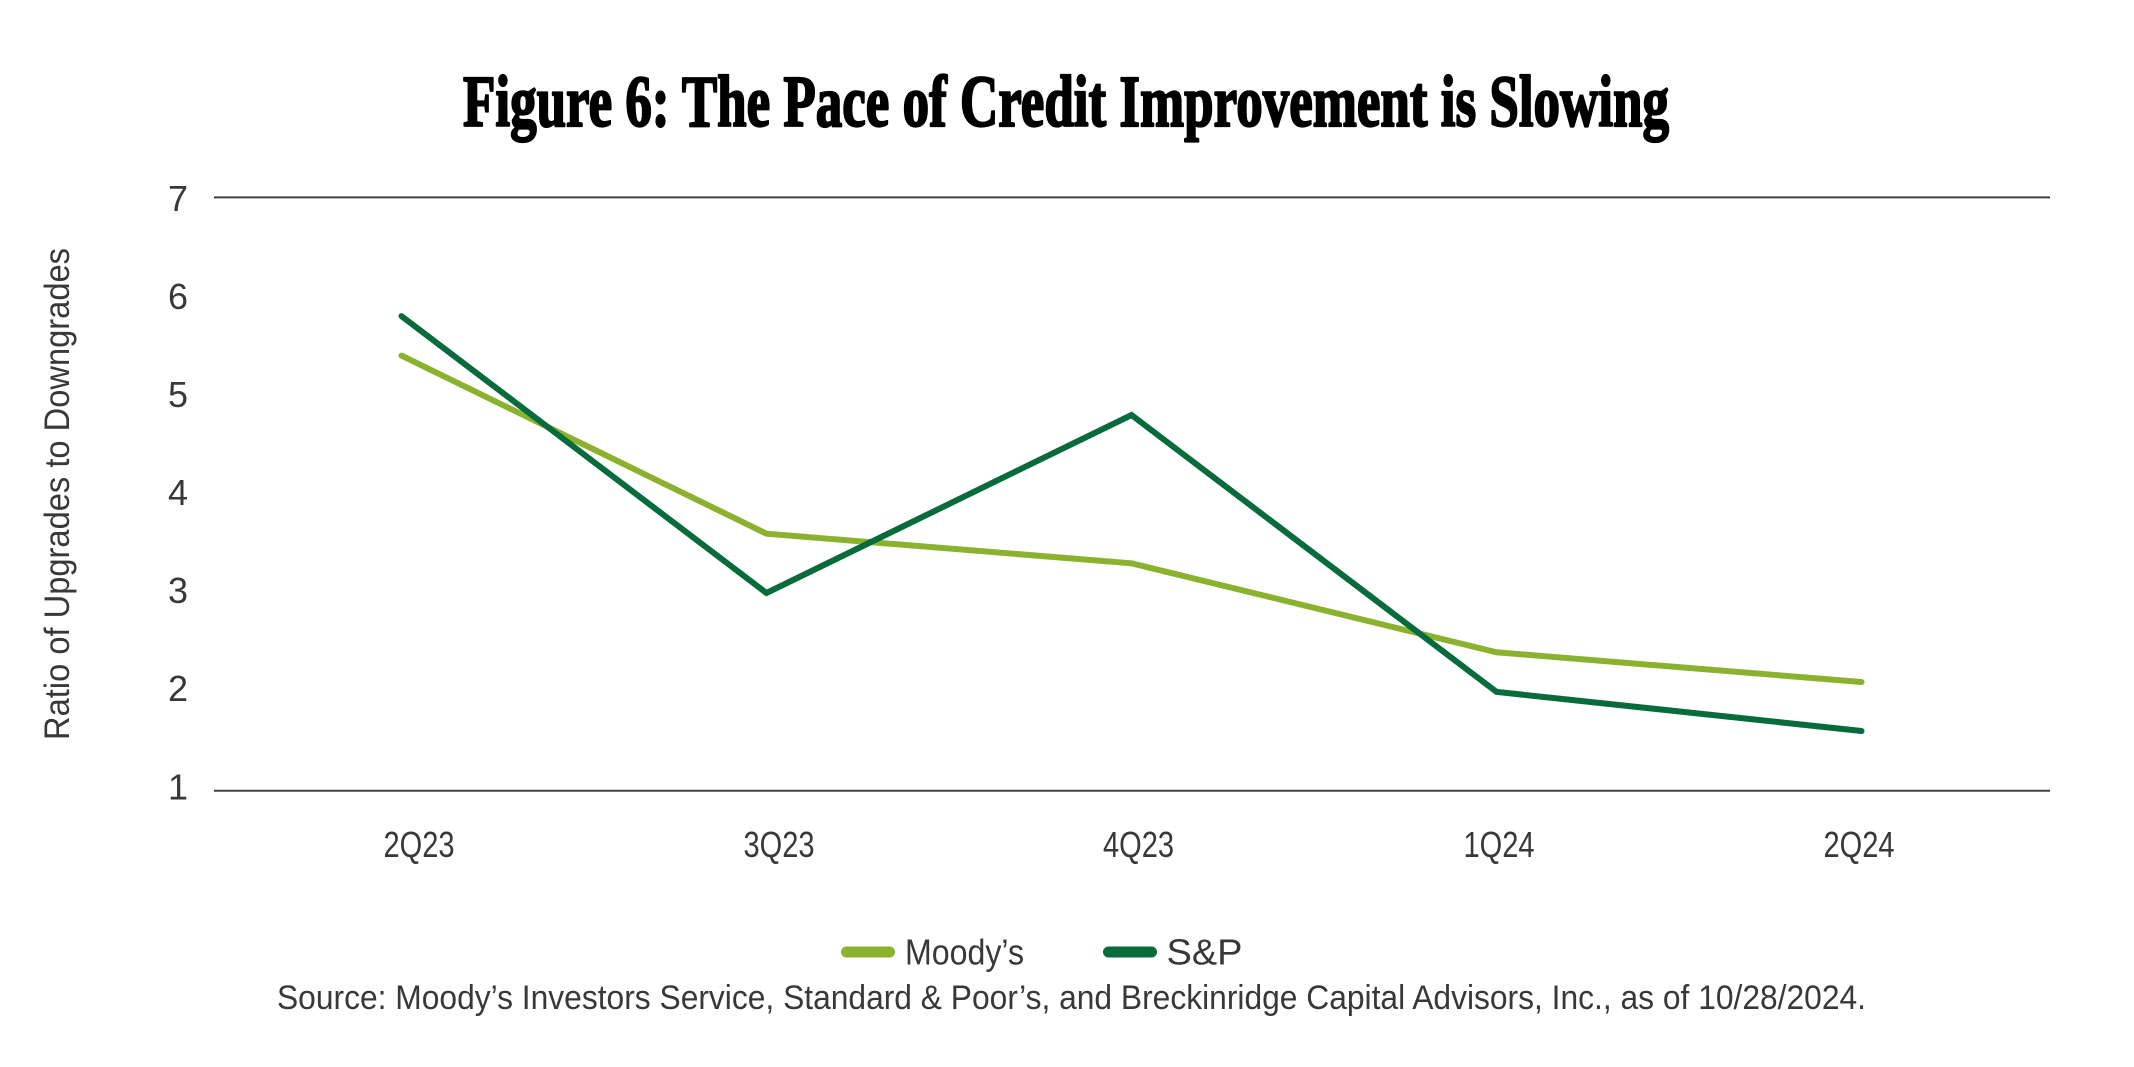 The image size is (2134, 1067). What do you see at coordinates (178, 492) in the screenshot?
I see `svg-text: 4` at bounding box center [178, 492].